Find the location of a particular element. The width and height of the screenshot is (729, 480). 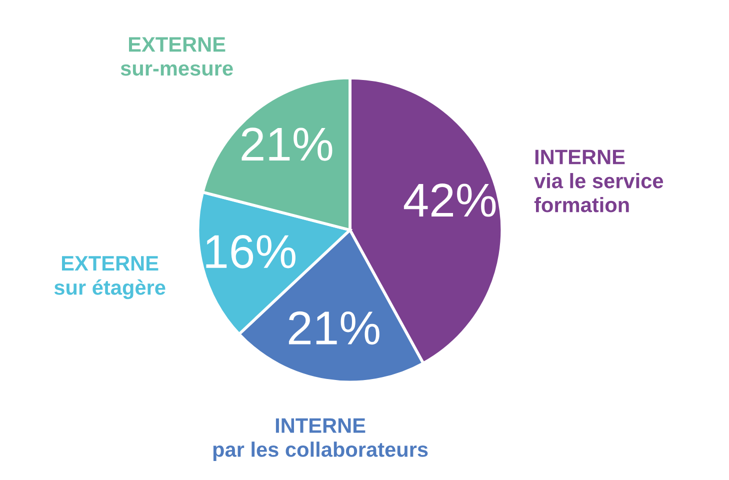

slice-label: INTERNE par les collaborateurs is located at coordinates (320, 440).